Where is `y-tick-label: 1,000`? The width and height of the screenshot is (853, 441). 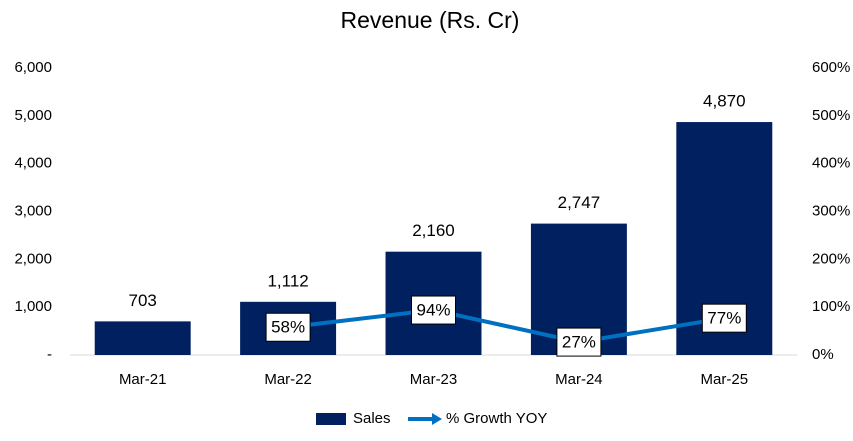
y-tick-label: 1,000 is located at coordinates (33, 306).